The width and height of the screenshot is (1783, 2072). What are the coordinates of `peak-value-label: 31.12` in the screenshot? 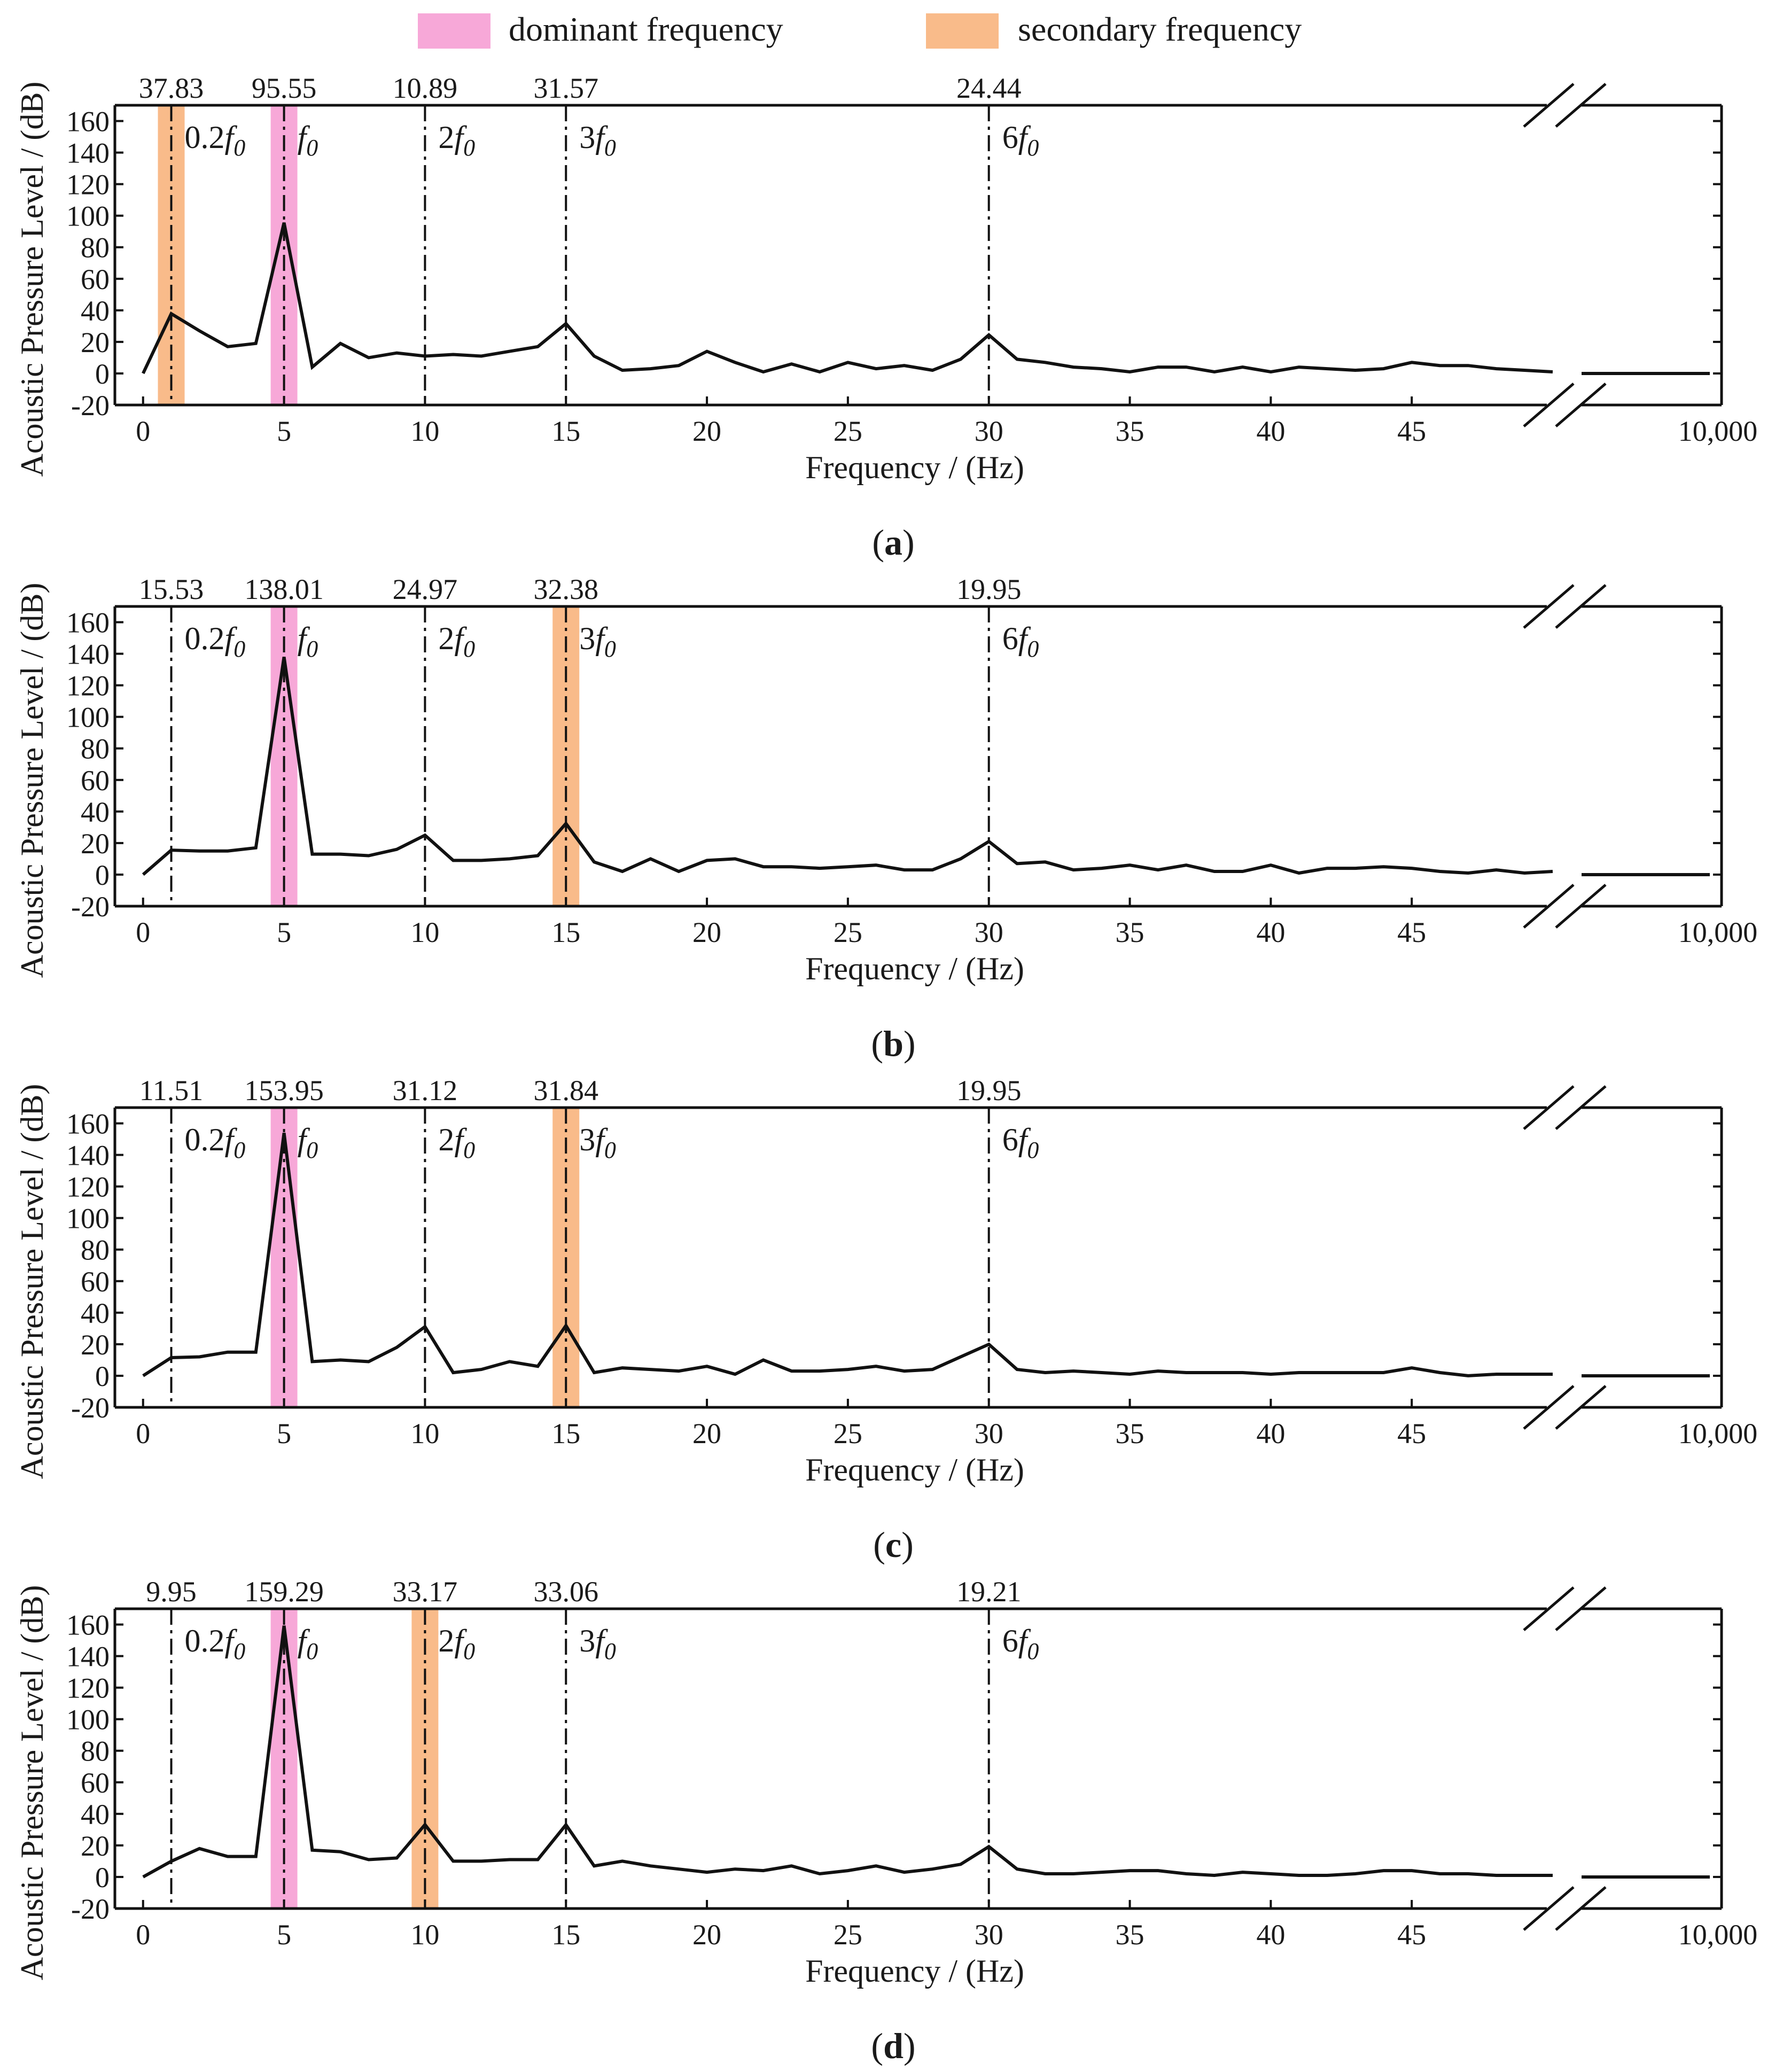 It's located at (425, 1091).